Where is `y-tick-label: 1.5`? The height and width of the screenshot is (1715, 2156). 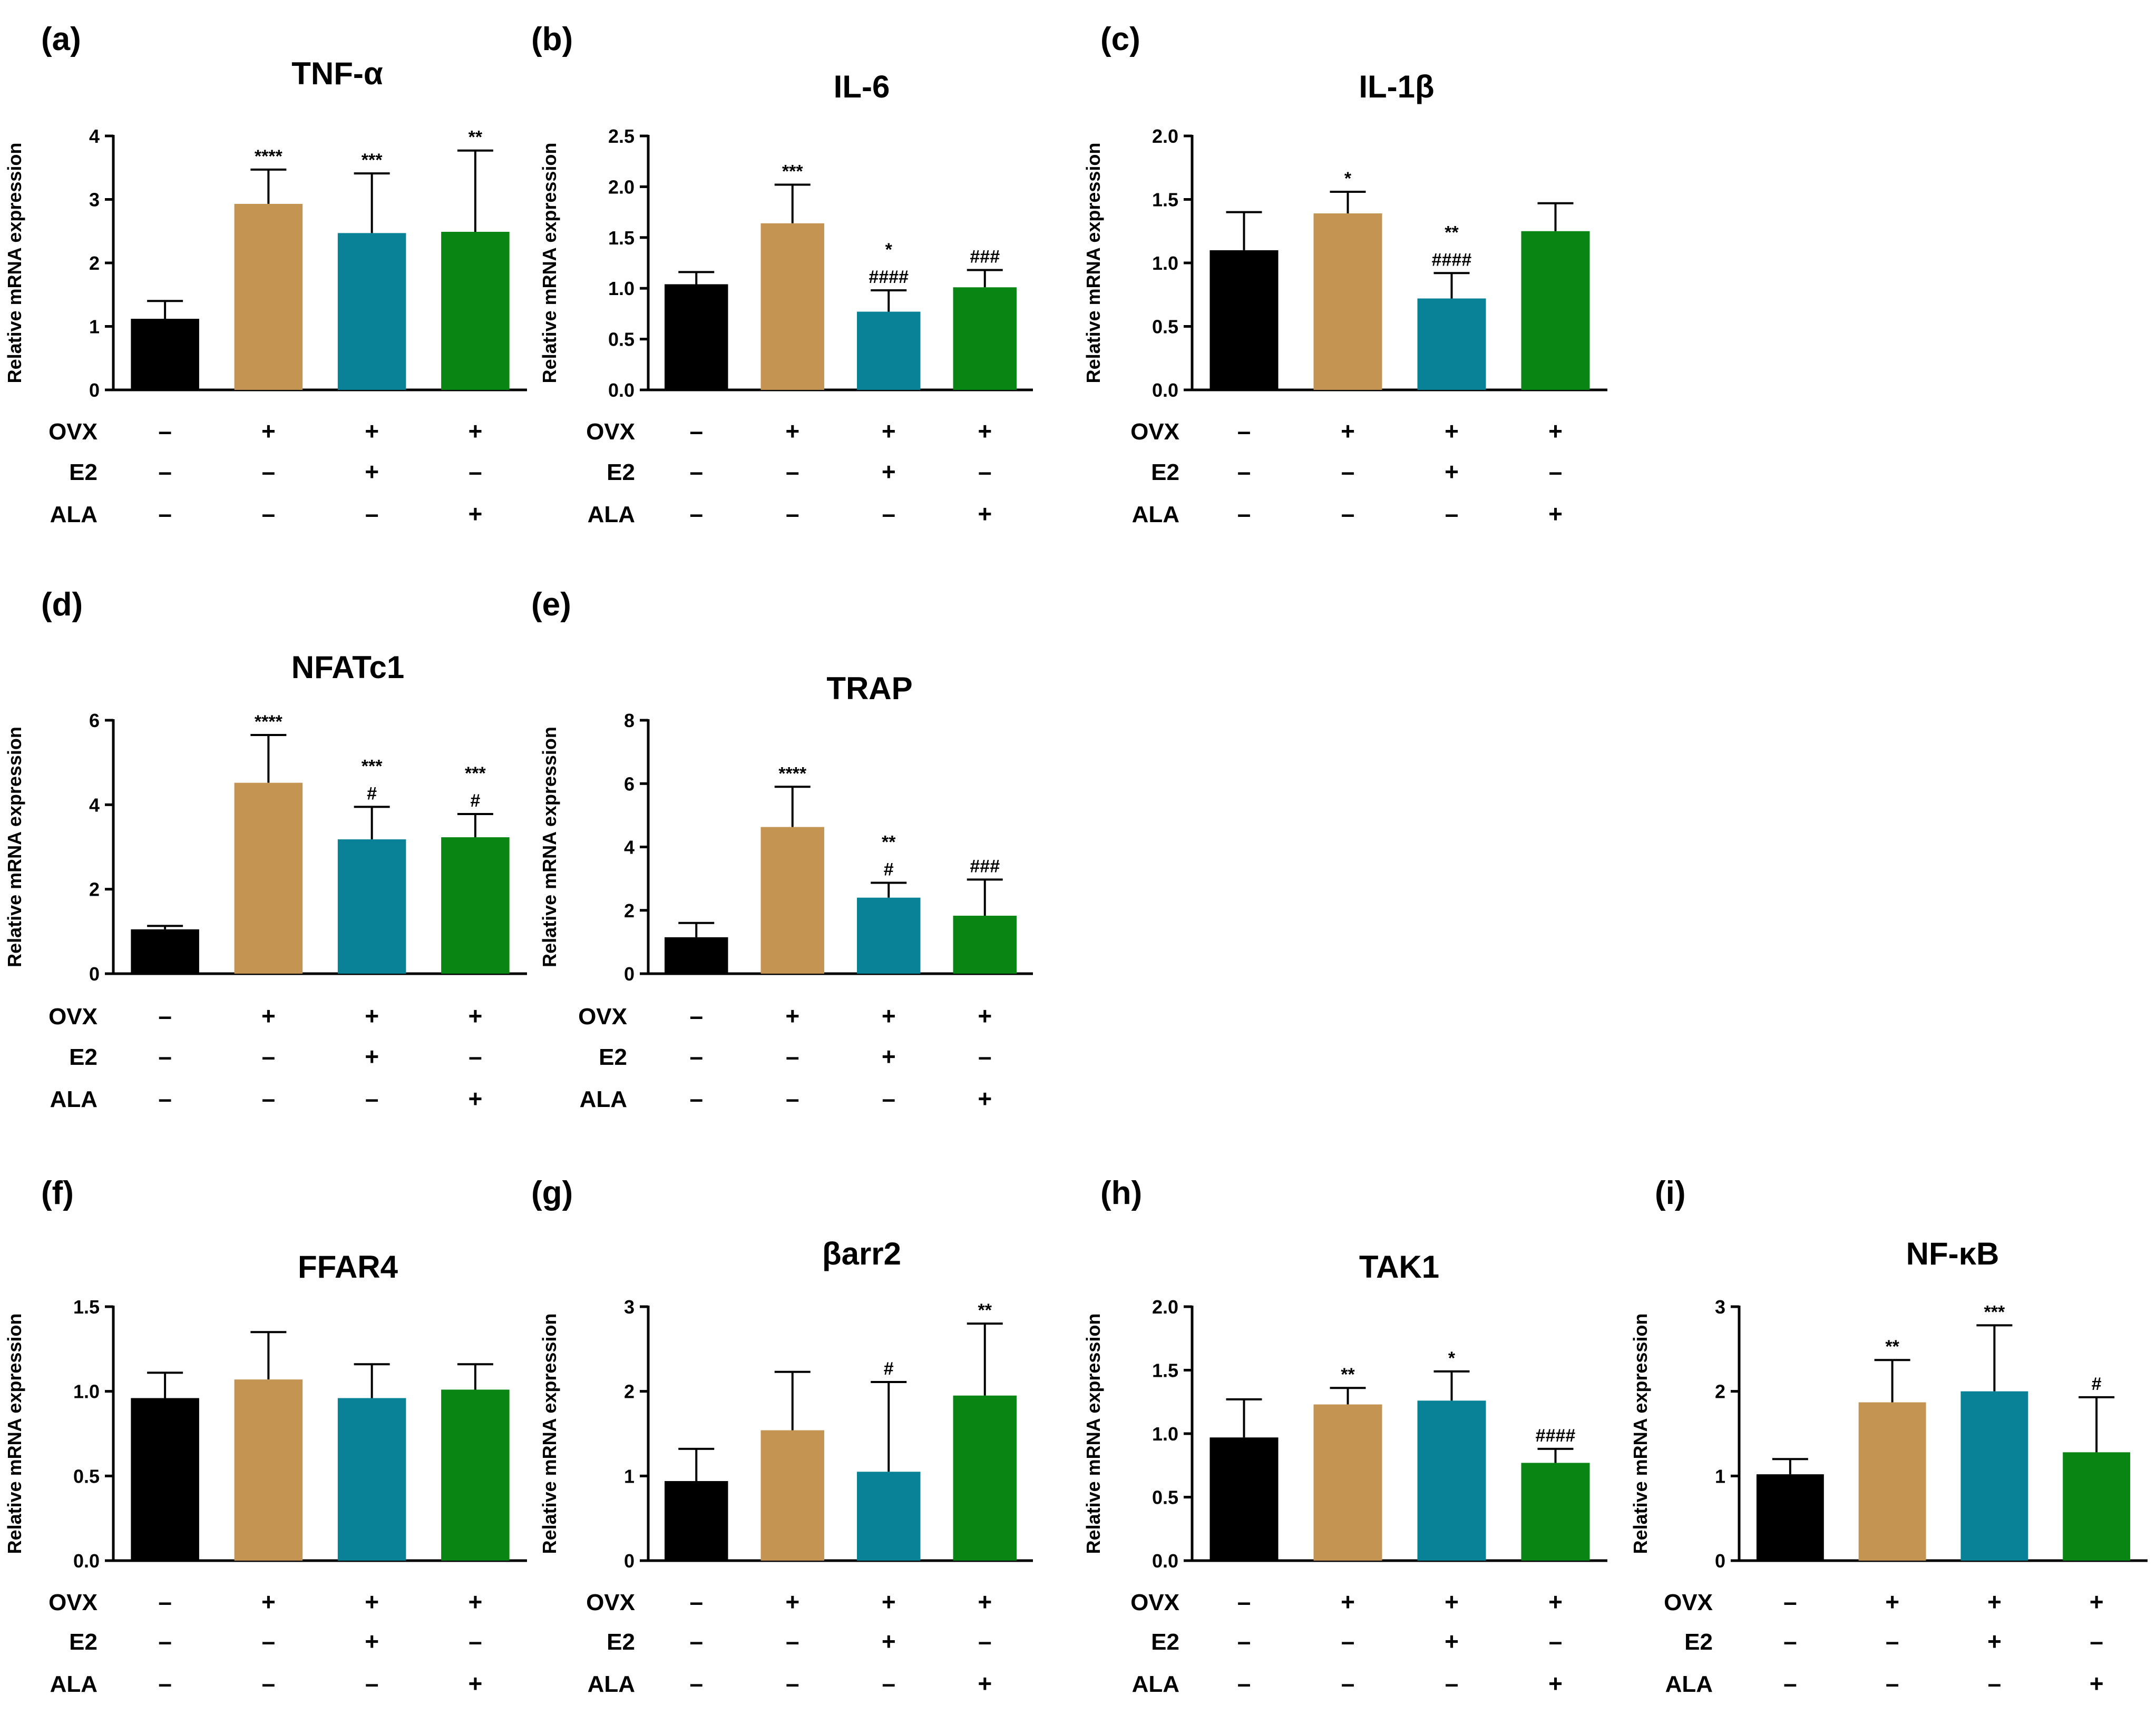
y-tick-label: 1.5 is located at coordinates (86, 1307).